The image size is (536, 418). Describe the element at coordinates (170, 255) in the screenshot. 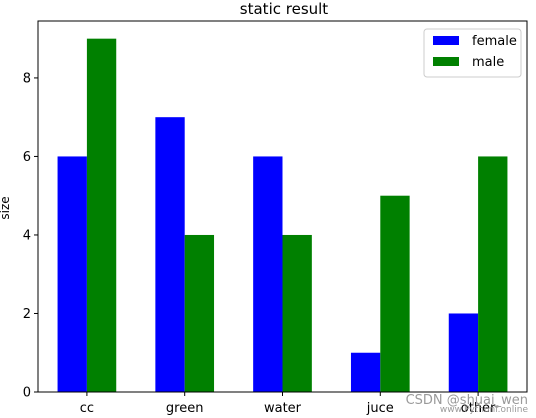

I see `bar-female-green` at that location.